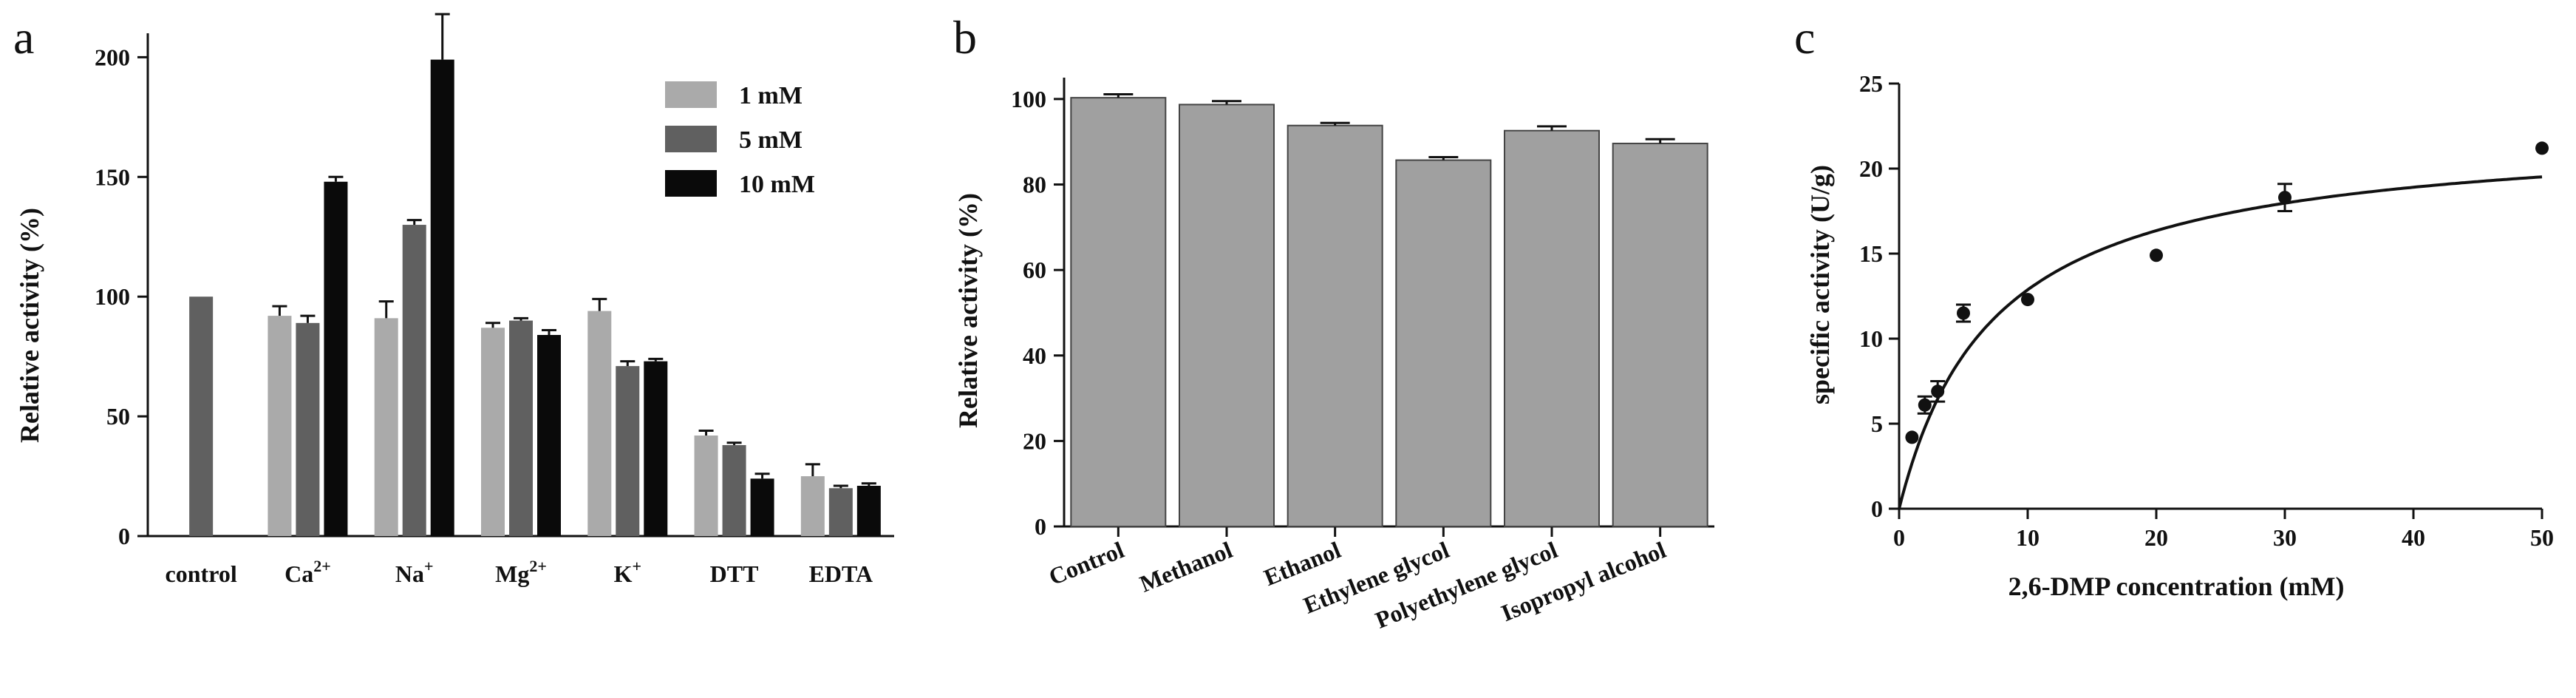 The width and height of the screenshot is (2576, 698). I want to click on x-category-label: EDTA, so click(841, 573).